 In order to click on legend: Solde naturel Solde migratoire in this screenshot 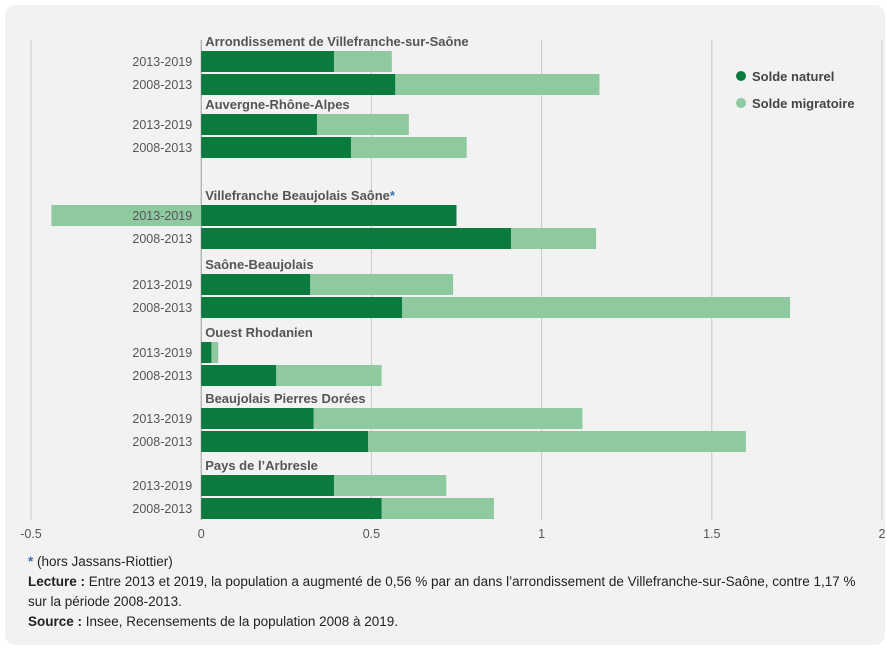, I will do `click(795, 90)`.